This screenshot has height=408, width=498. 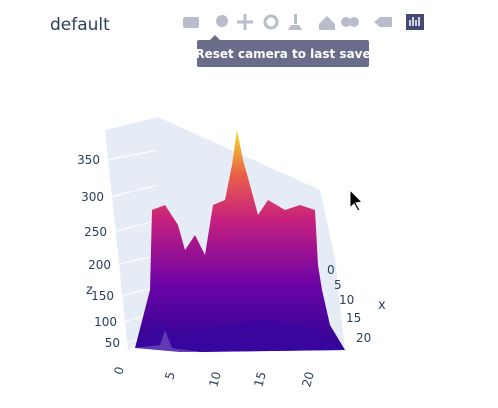 I want to click on x-tick: 15, so click(x=353, y=318).